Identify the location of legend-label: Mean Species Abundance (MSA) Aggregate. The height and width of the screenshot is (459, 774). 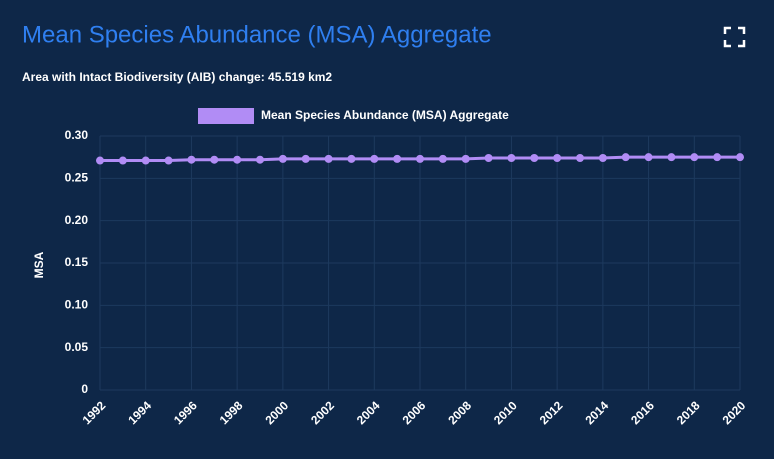
(385, 115).